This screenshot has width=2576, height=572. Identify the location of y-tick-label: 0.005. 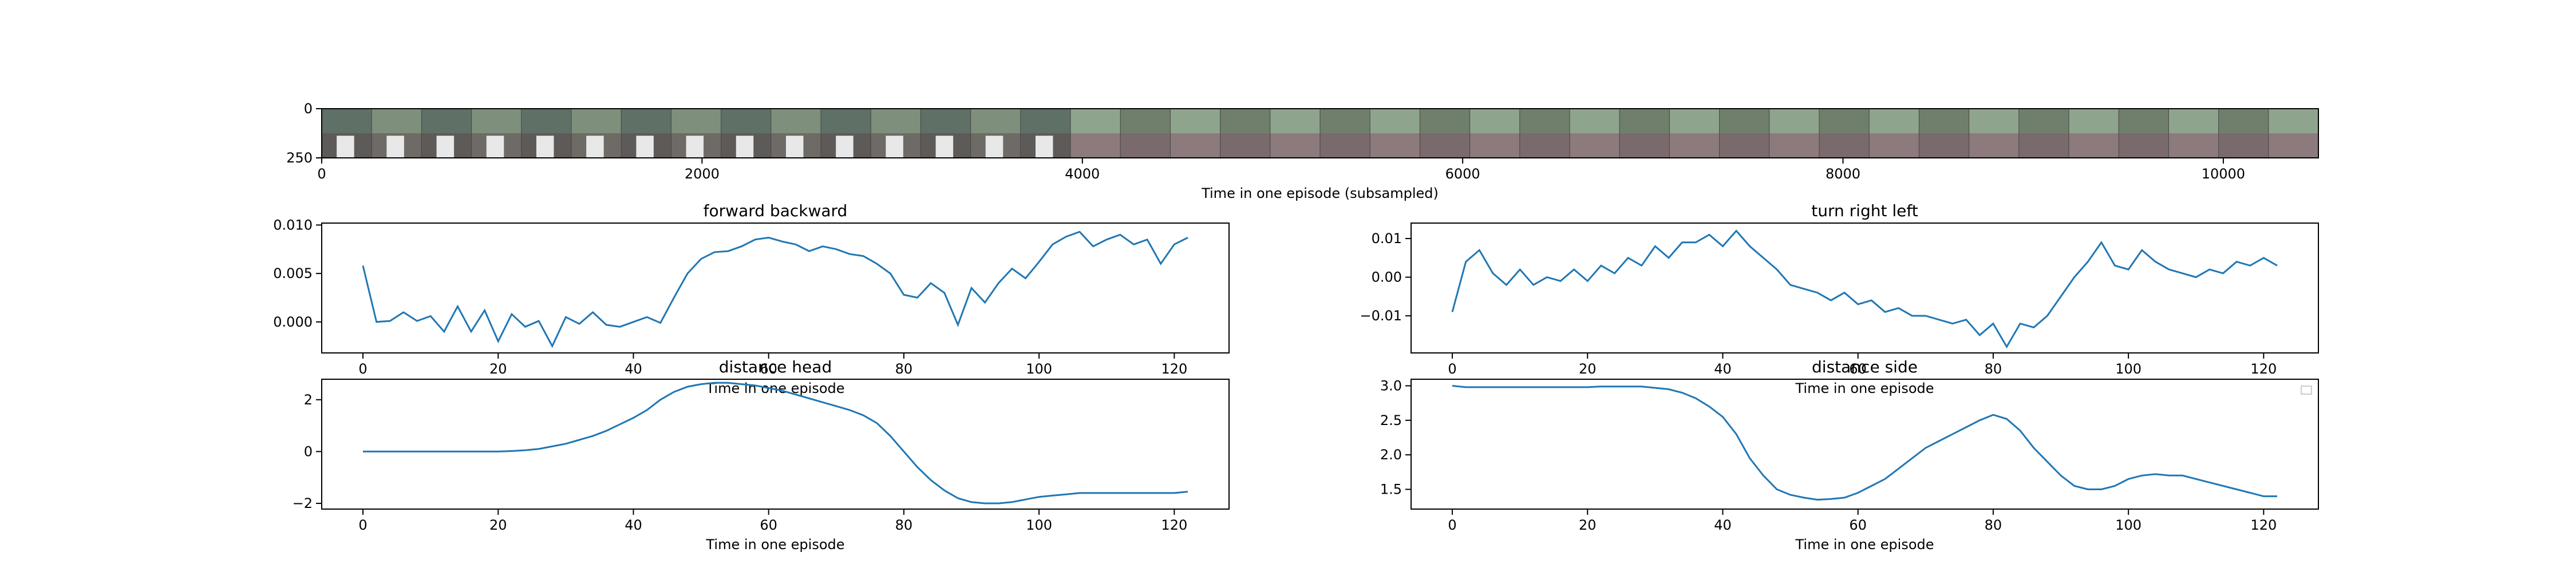
(293, 273).